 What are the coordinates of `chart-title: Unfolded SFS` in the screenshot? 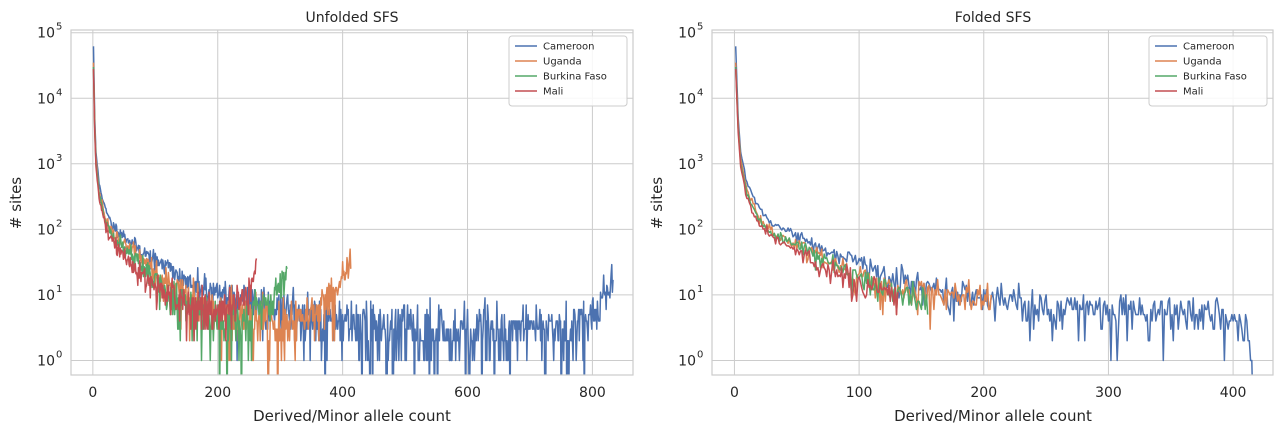 It's located at (352, 18).